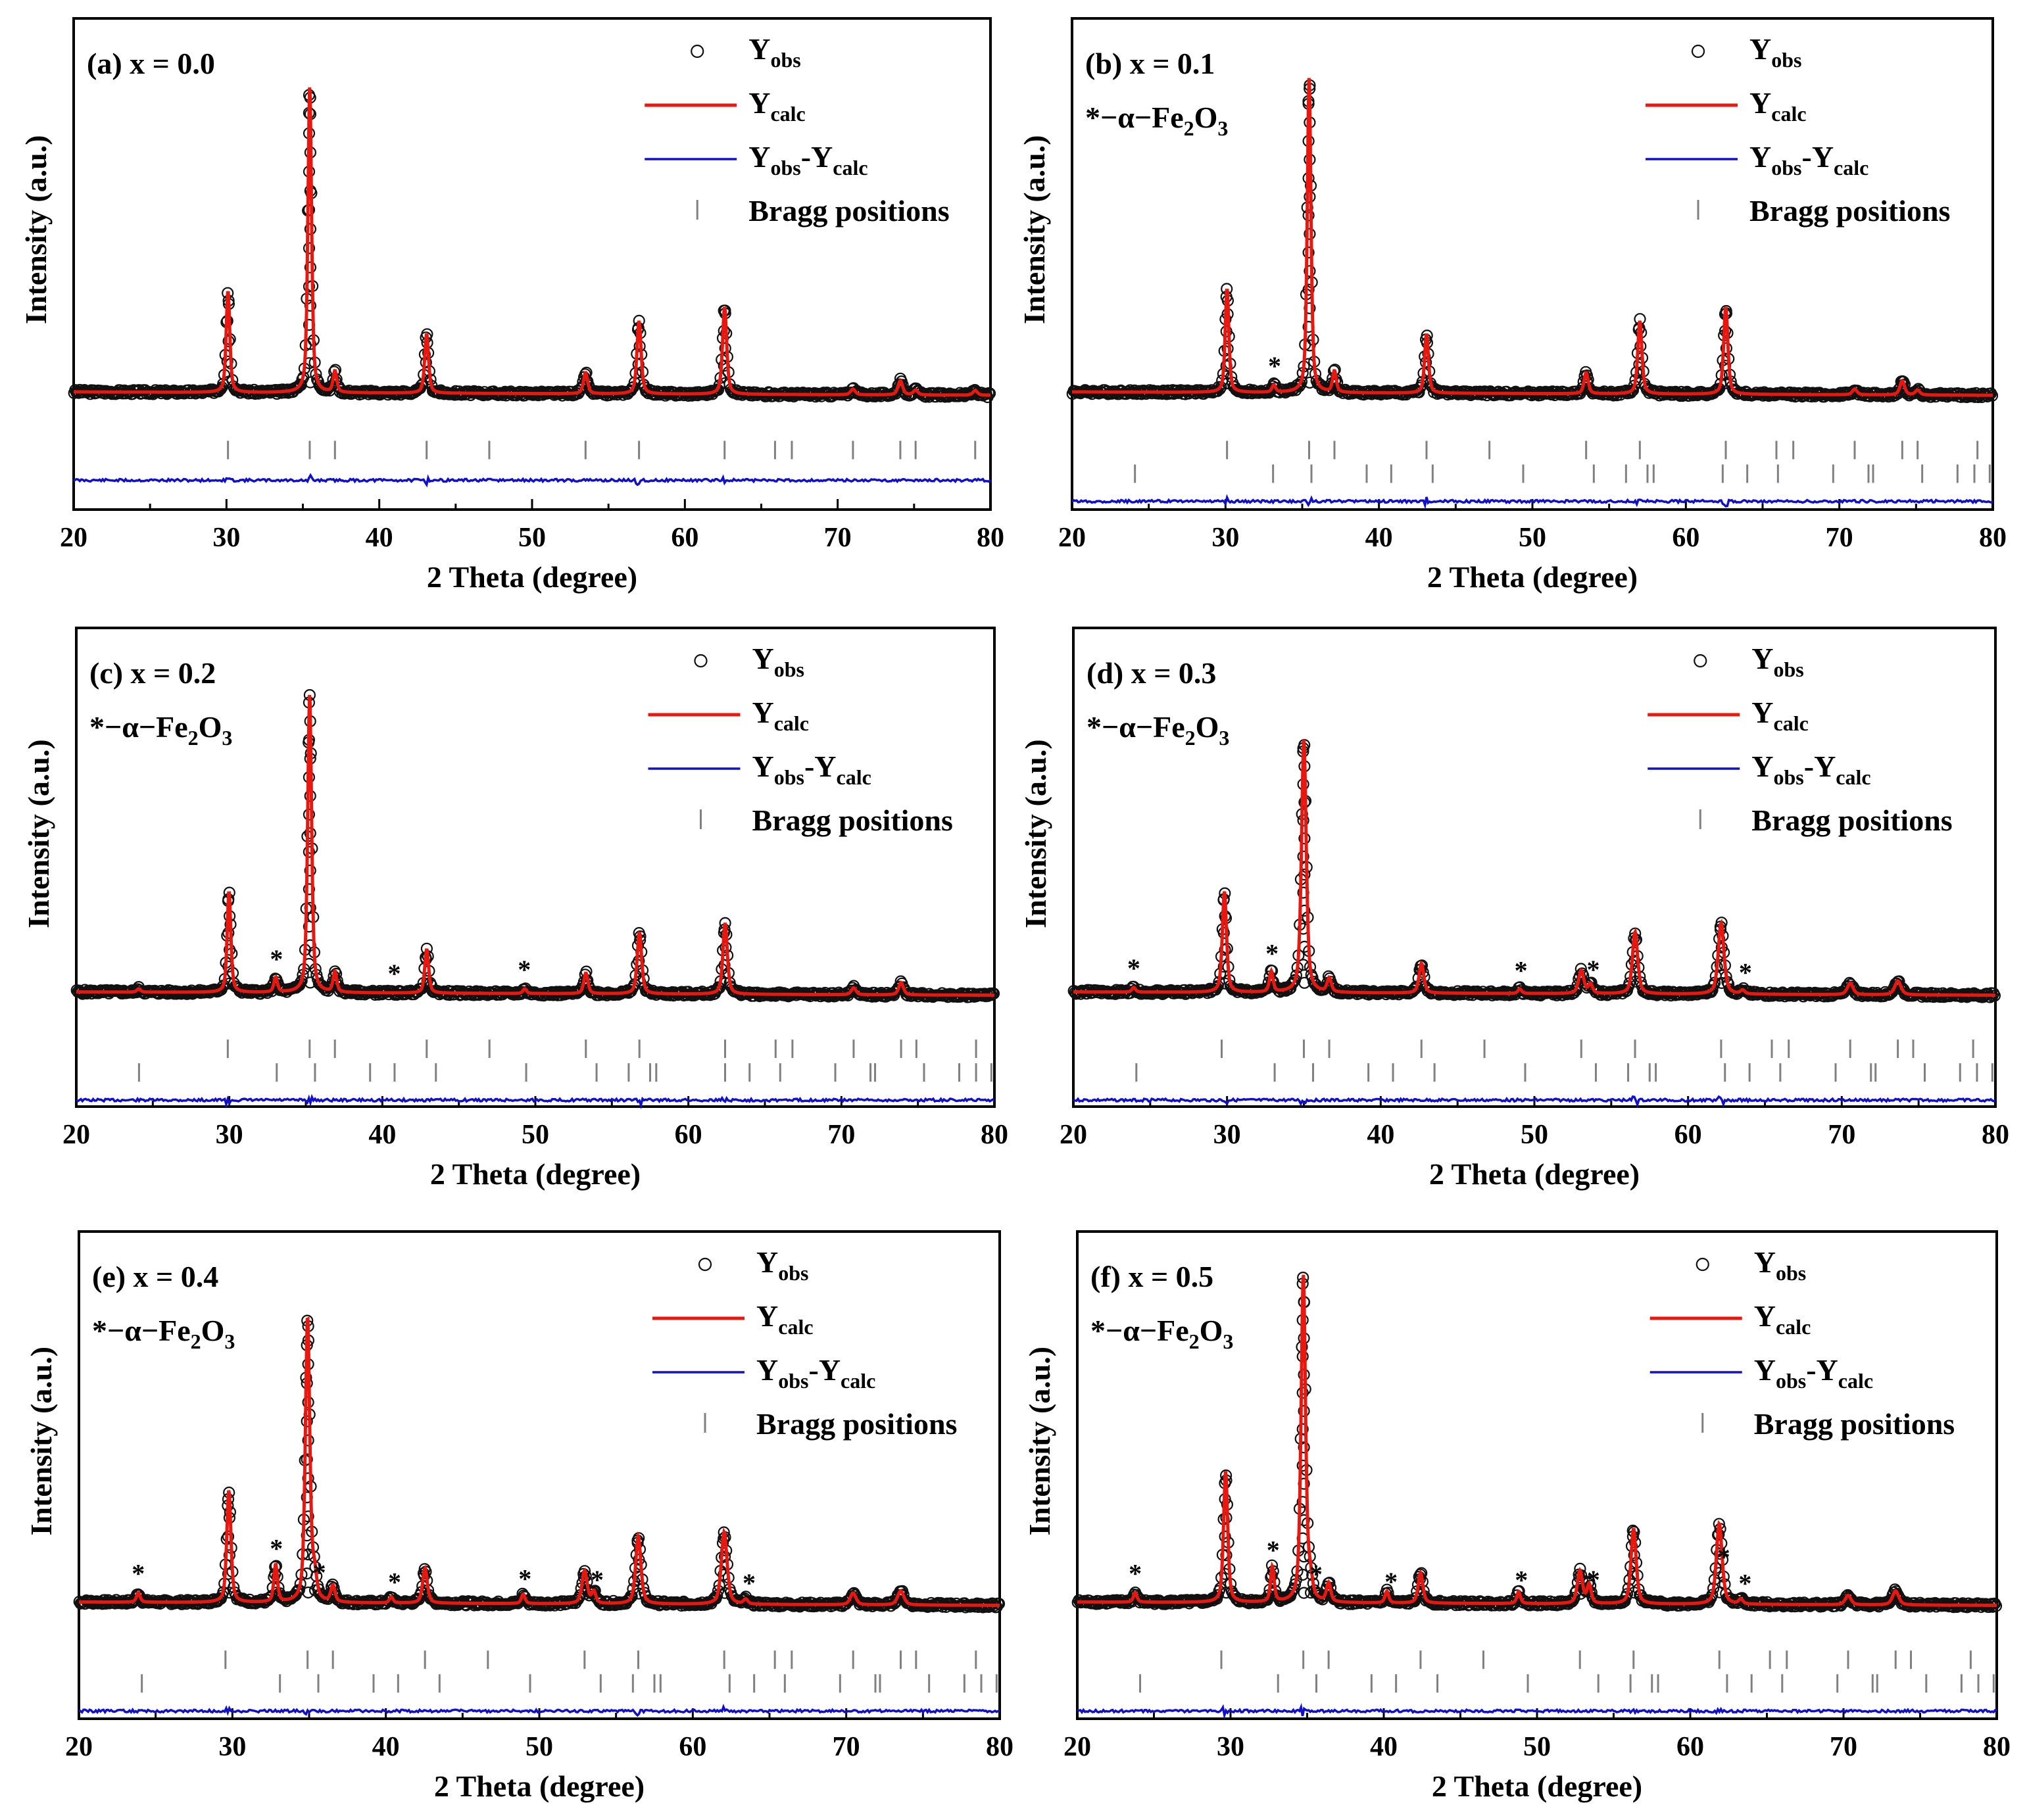  Describe the element at coordinates (152, 673) in the screenshot. I see `panel-label: (c) x = 0.2` at that location.